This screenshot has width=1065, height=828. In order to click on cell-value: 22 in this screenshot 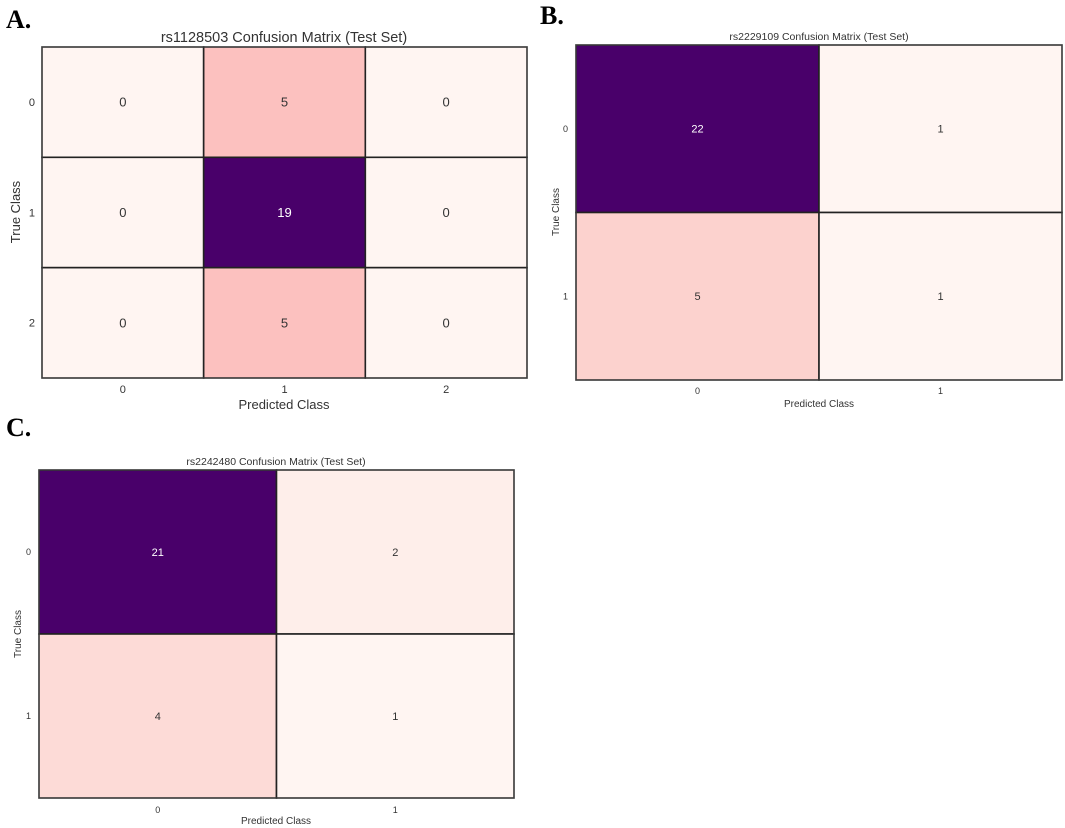, I will do `click(697, 130)`.